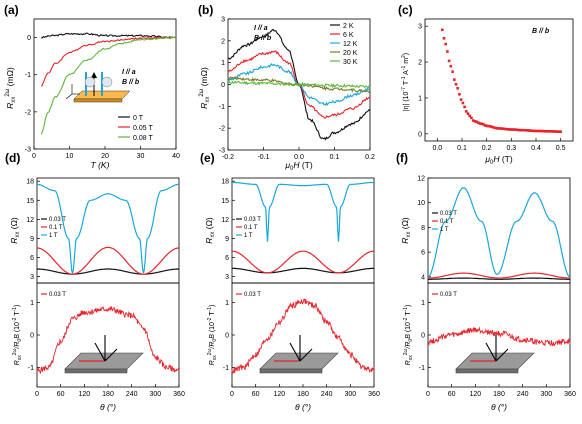 This screenshot has width=582, height=424. What do you see at coordinates (227, 277) in the screenshot?
I see `ytick-top-e-5: 3` at bounding box center [227, 277].